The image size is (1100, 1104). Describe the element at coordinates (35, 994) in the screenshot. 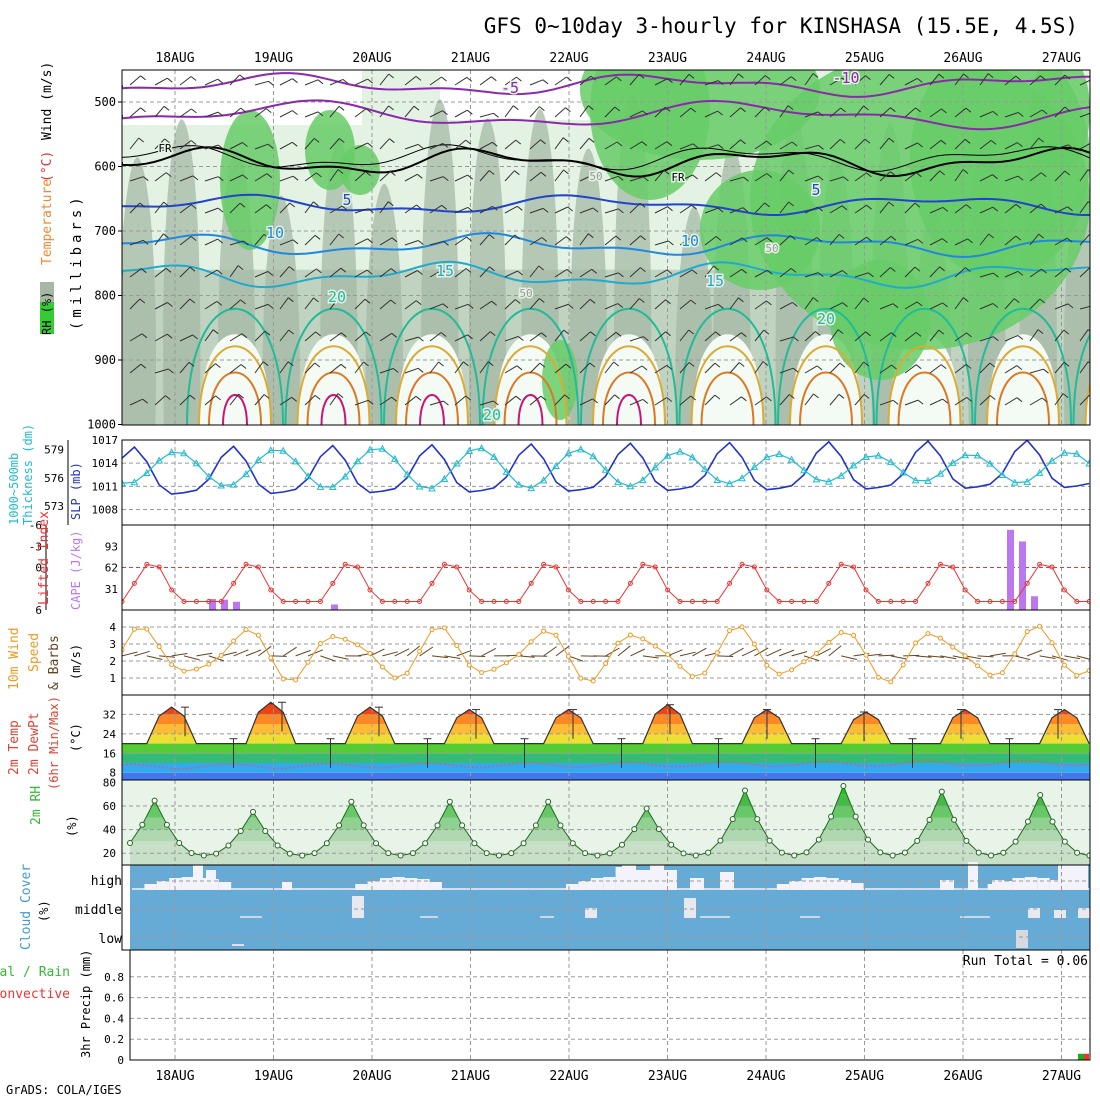

I see `precip-axis-label-b: Convective` at that location.